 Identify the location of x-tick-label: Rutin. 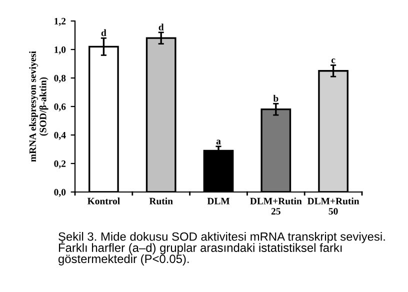
(161, 201).